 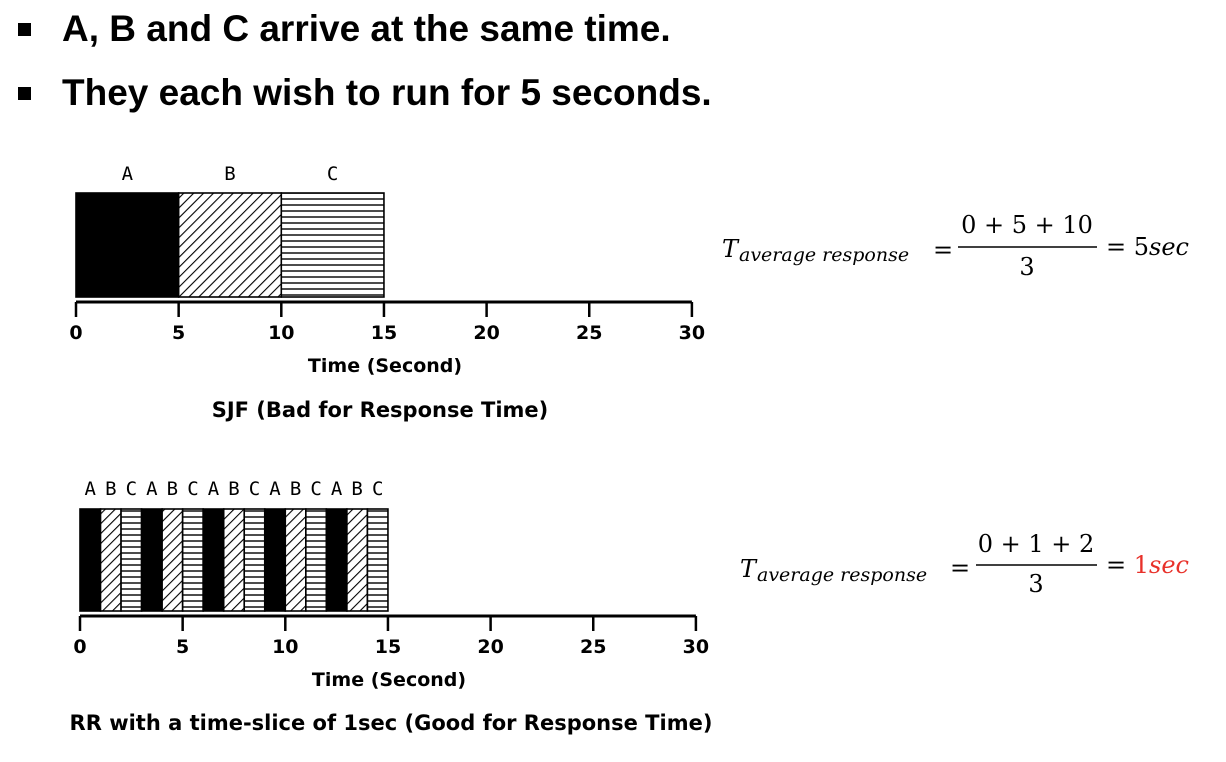 What do you see at coordinates (589, 333) in the screenshot?
I see `sjf-tick-label: 25` at bounding box center [589, 333].